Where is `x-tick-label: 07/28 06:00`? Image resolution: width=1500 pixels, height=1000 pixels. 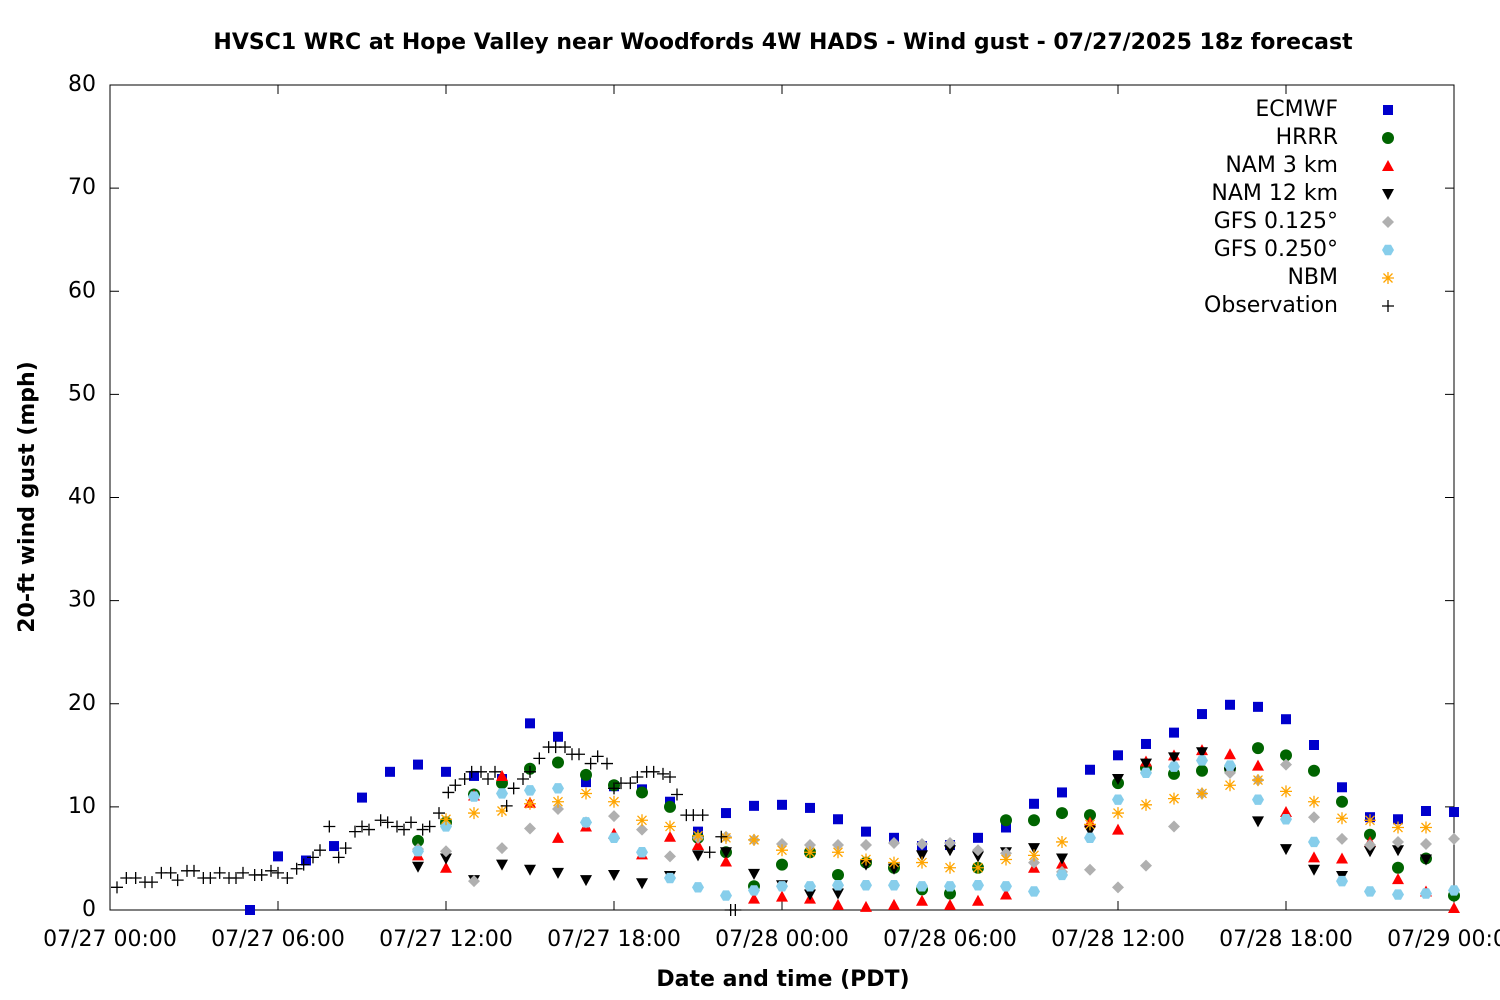
x-tick-label: 07/28 06:00 is located at coordinates (950, 939).